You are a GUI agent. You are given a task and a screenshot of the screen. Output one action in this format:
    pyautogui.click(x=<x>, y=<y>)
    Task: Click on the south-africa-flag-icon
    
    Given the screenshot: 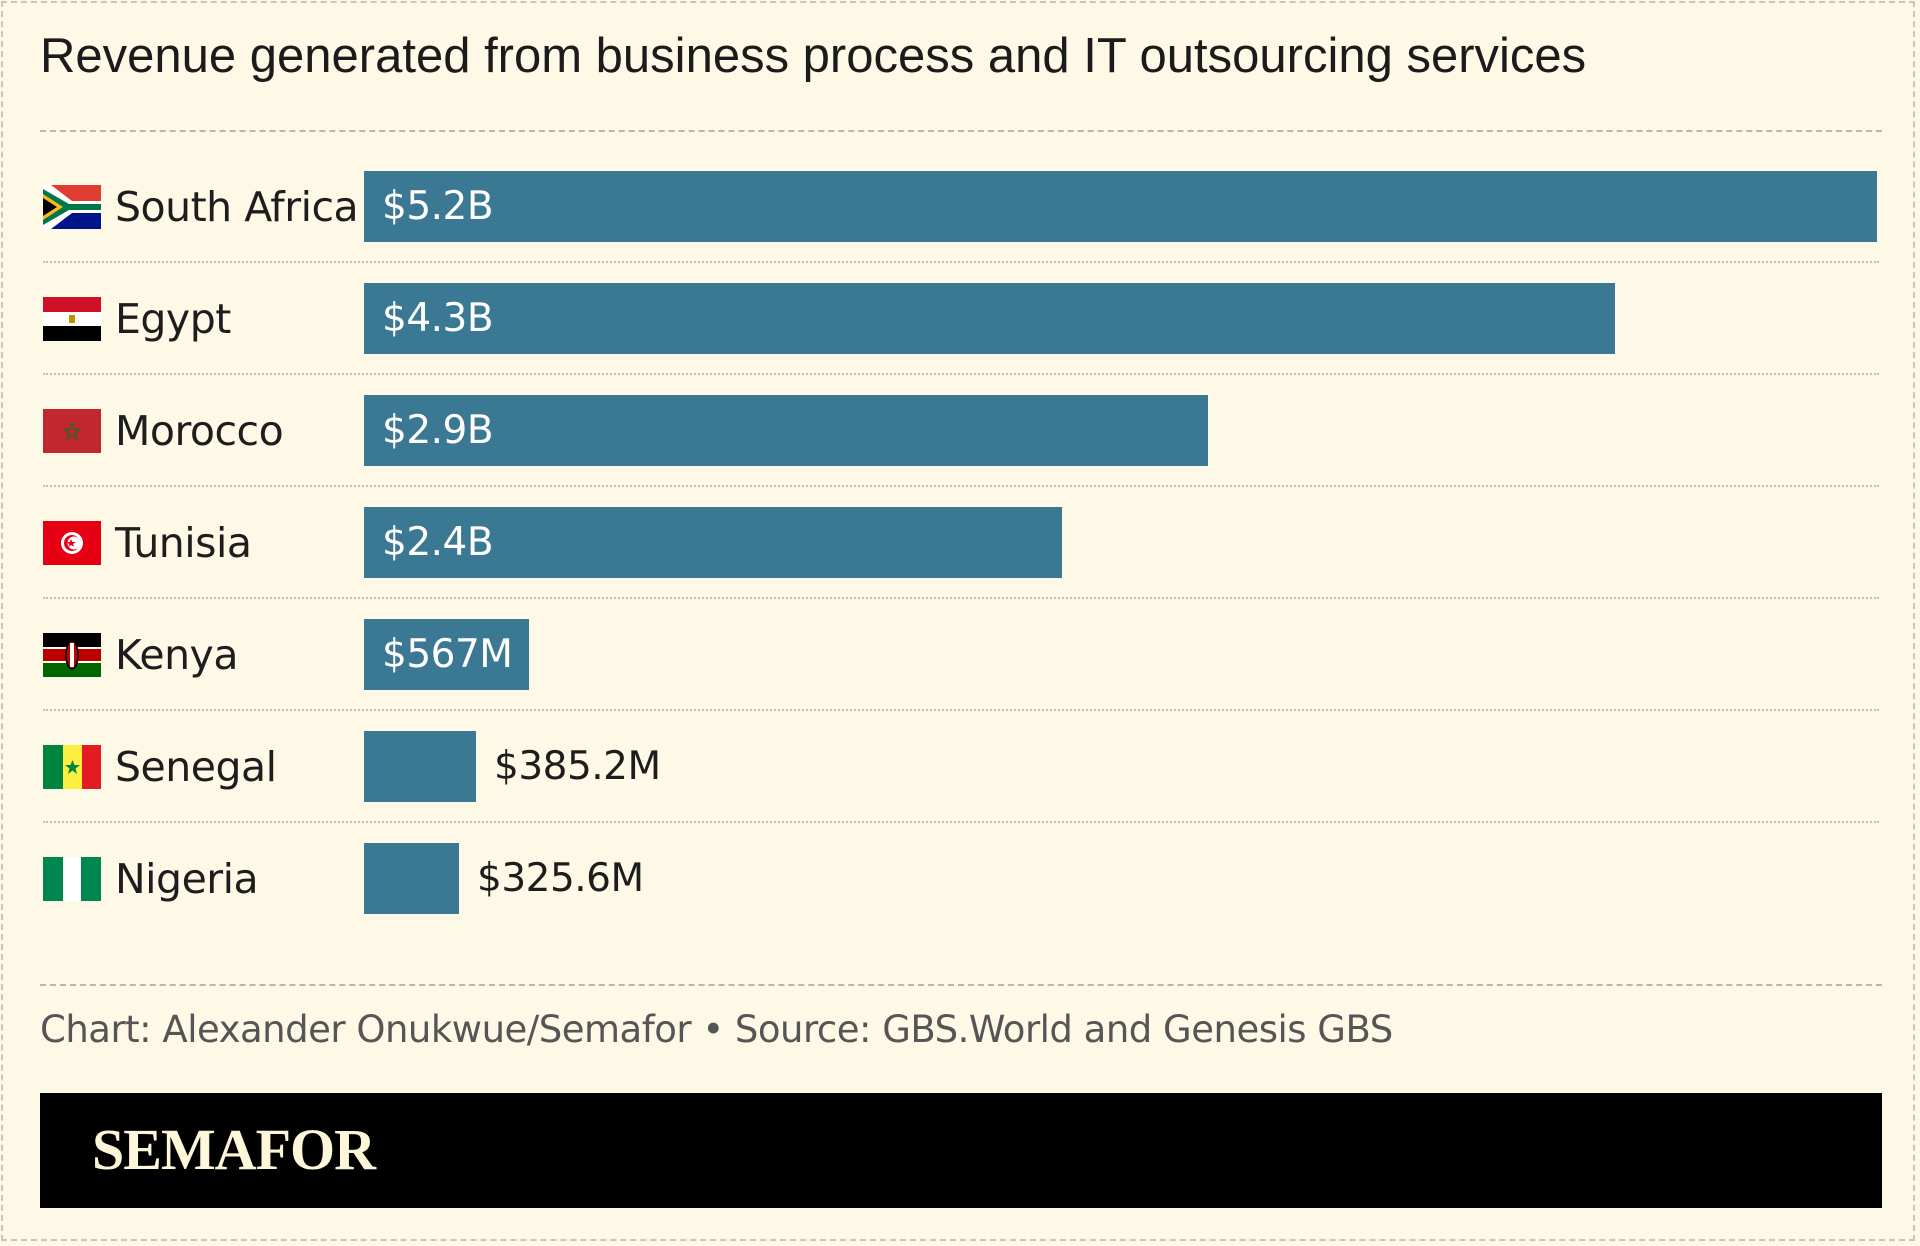 What is the action you would take?
    pyautogui.click(x=72, y=206)
    